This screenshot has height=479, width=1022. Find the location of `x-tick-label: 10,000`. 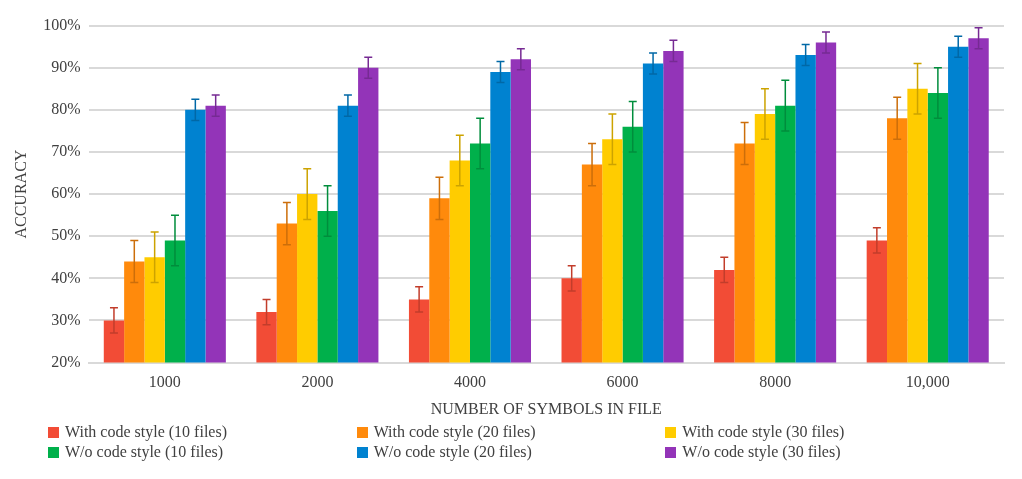

x-tick-label: 10,000 is located at coordinates (927, 382).